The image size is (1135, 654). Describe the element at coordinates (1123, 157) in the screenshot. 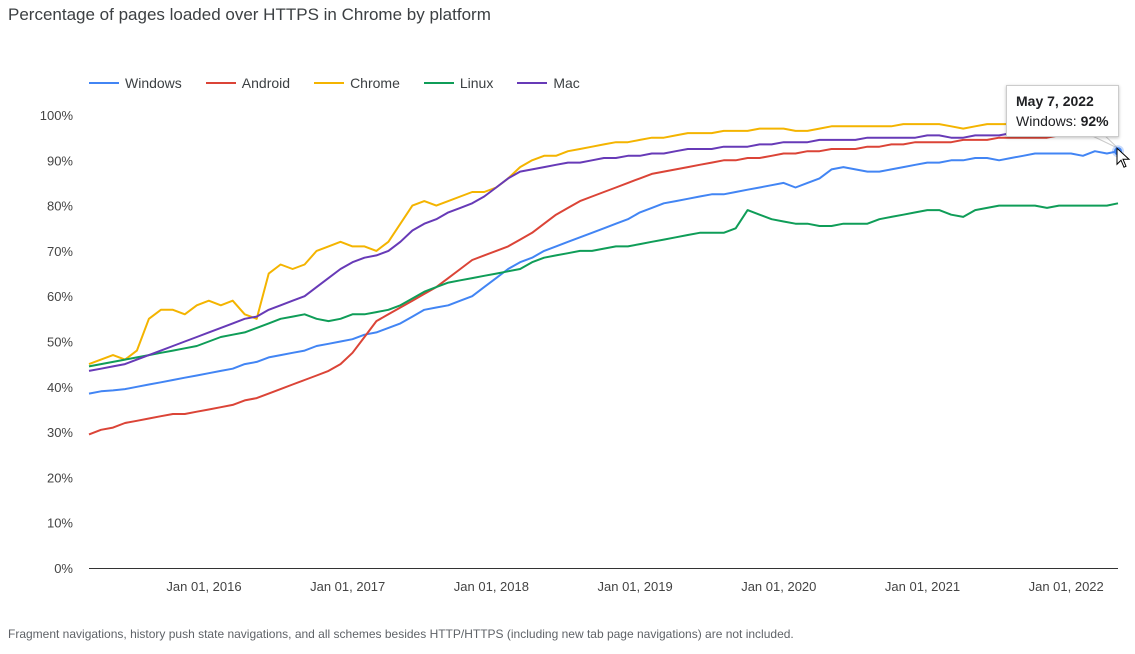

I see `mouse-cursor-icon` at that location.